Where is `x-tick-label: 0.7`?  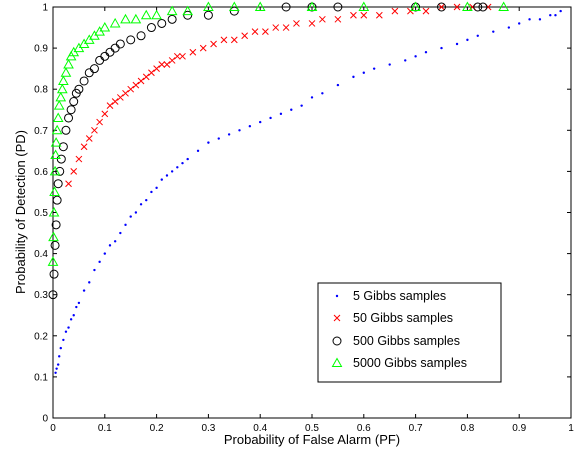 x-tick-label: 0.7 is located at coordinates (416, 428).